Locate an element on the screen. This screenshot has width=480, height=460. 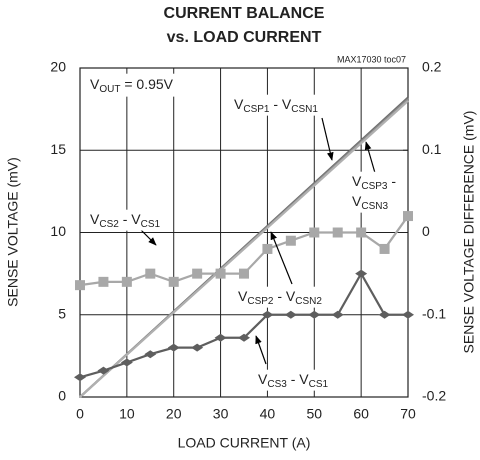
y2-axis-label: SENSE VOLTAGE DIFFERENCE (mV) is located at coordinates (469, 232).